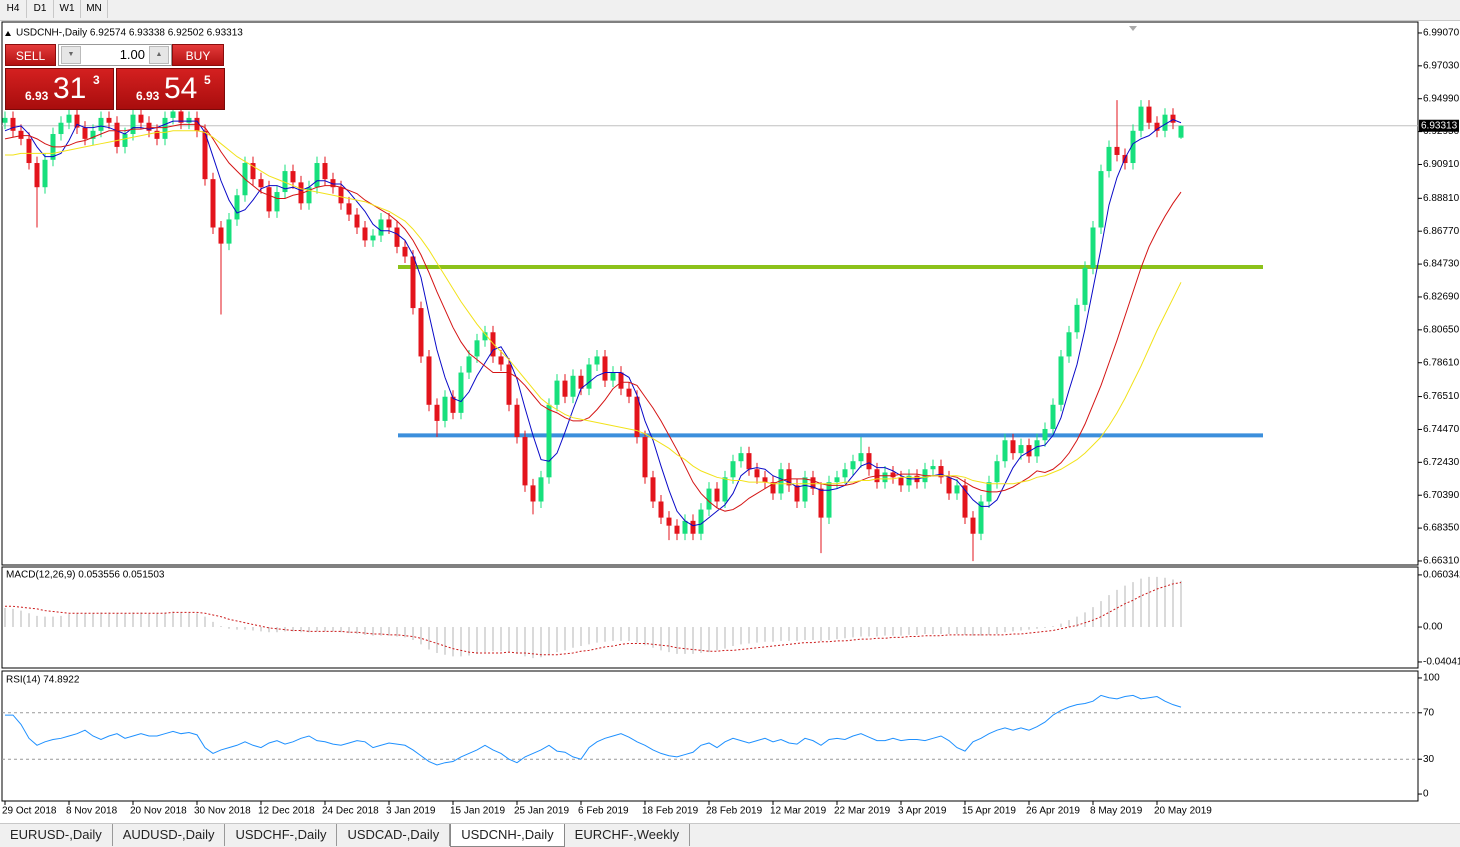 This screenshot has height=847, width=1460. I want to click on lot-up: ▲, so click(159, 55).